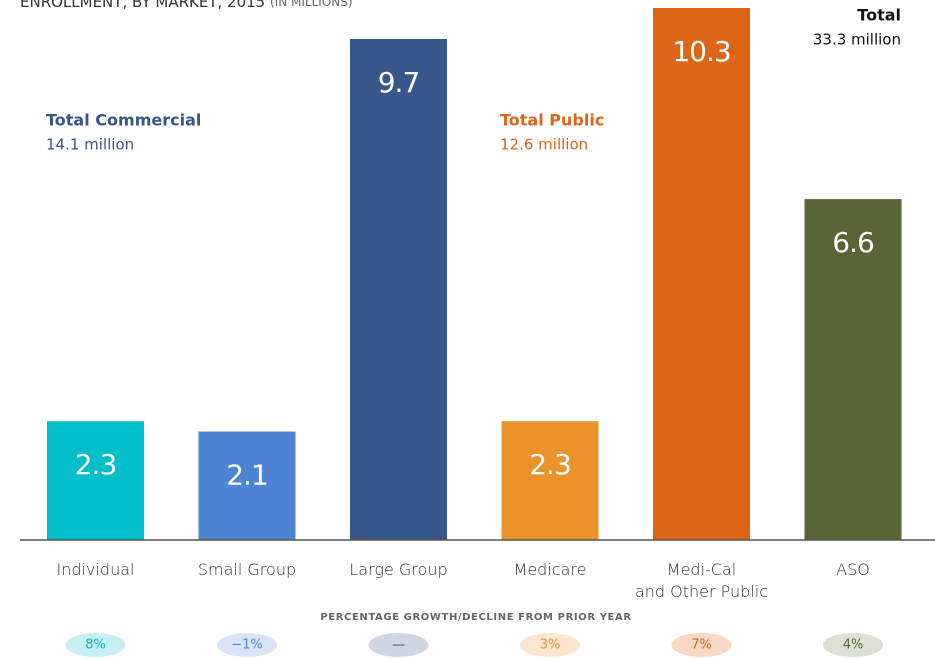 The image size is (935, 658). I want to click on growth-label: —, so click(398, 645).